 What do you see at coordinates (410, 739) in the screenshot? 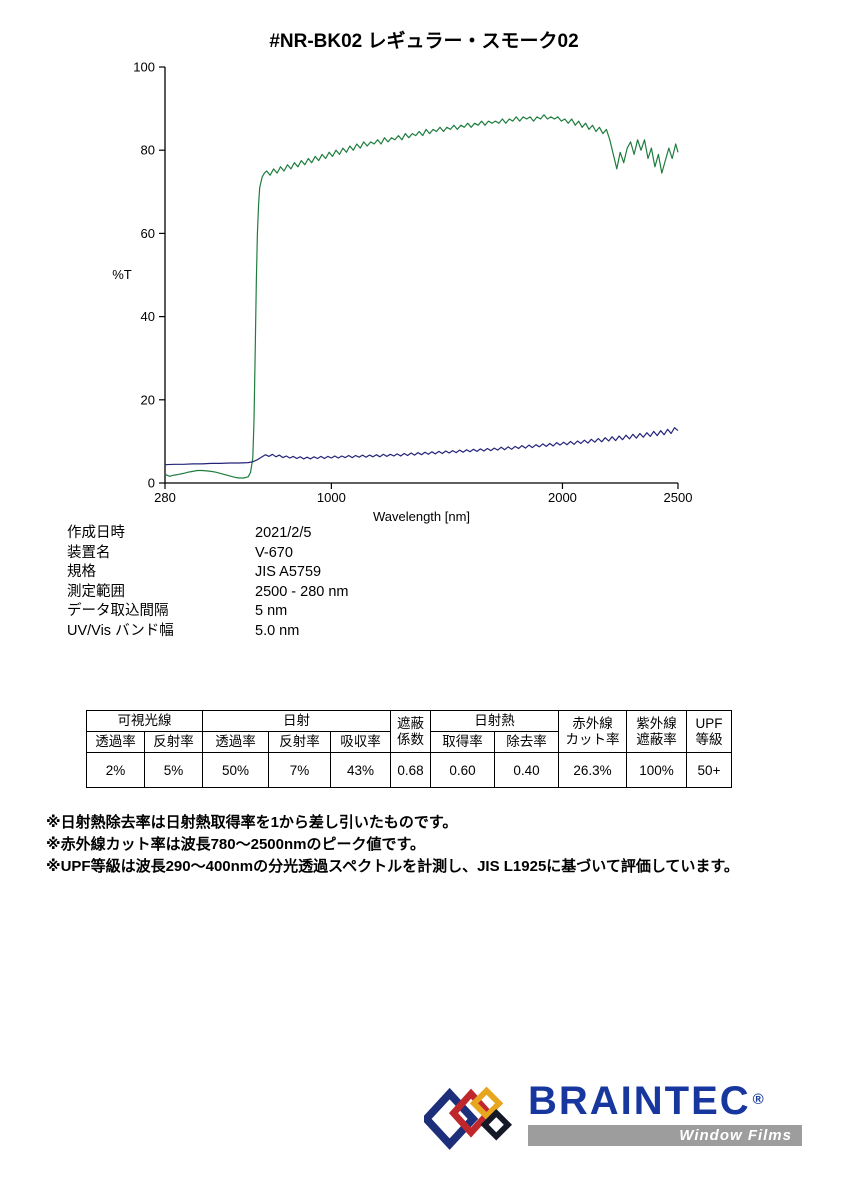
I see `header-line: 係数` at bounding box center [410, 739].